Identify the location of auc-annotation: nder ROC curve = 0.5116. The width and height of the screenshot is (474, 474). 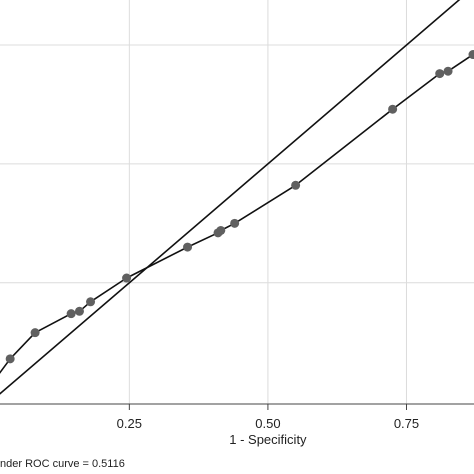
(62, 464).